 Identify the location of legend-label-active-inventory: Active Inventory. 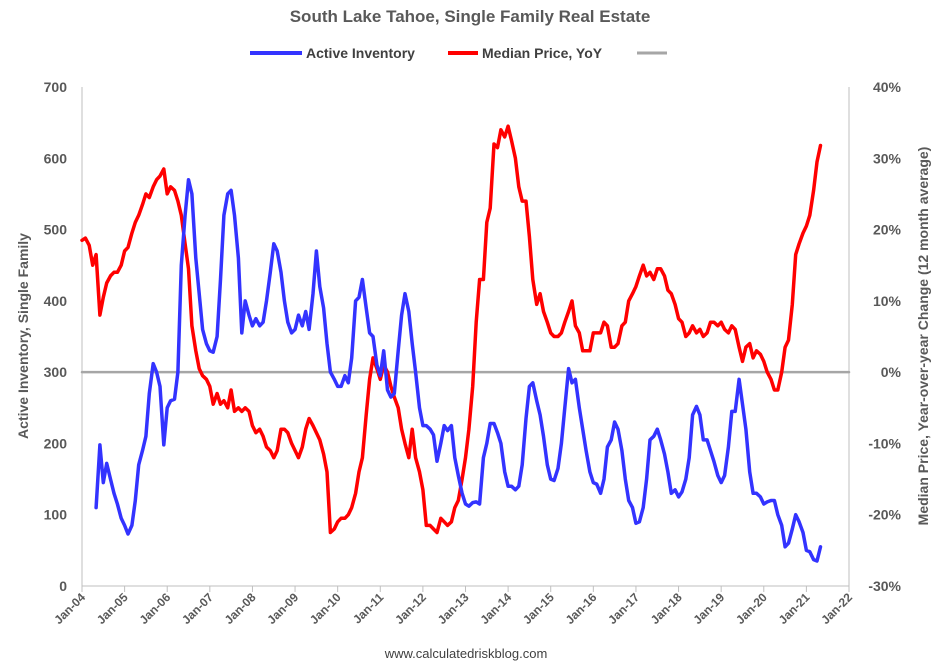
(360, 53).